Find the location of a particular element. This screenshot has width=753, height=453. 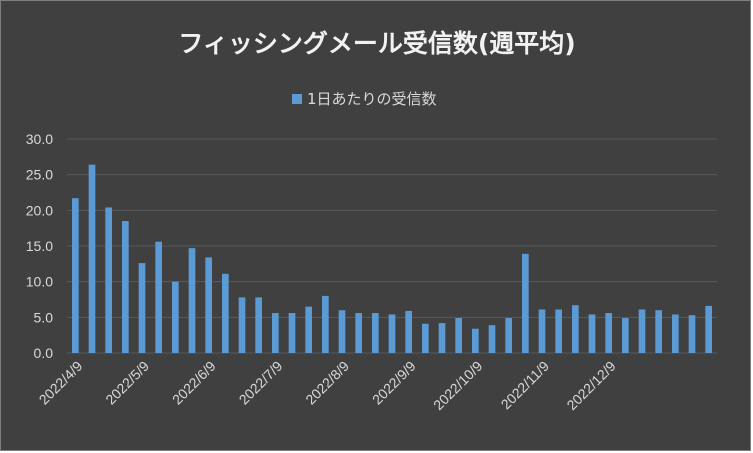

y-tick-label: 0.0 is located at coordinates (44, 353).